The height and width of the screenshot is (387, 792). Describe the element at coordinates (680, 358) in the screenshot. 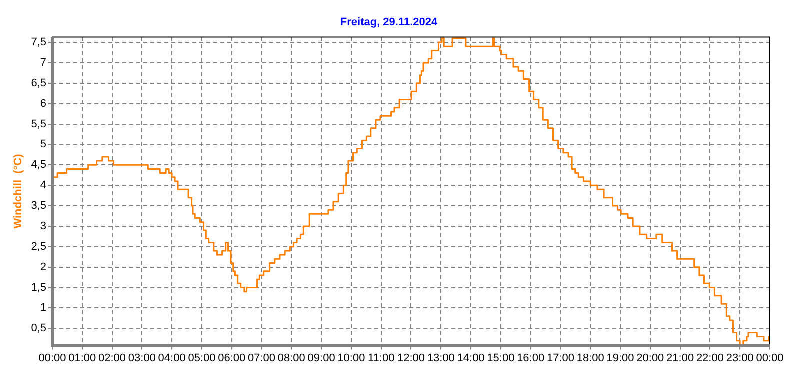

I see `x-tick-label: 21:00` at that location.